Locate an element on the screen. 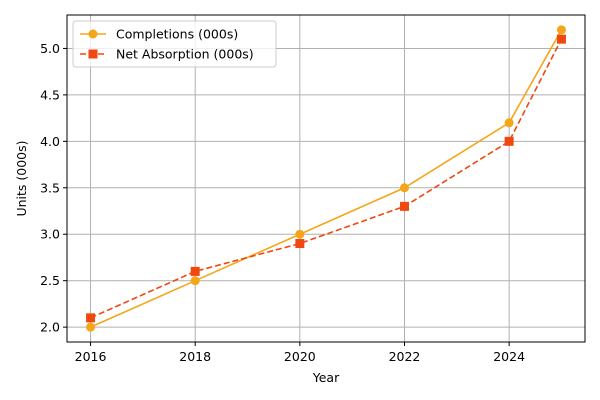  y-tick-label: 3.0 is located at coordinates (50, 234).